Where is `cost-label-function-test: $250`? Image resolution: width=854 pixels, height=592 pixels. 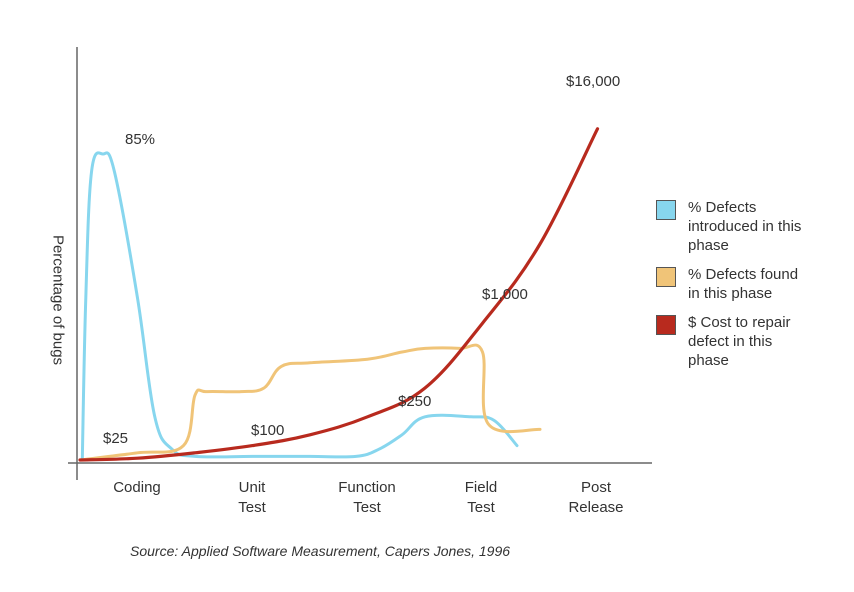
cost-label-function-test: $250 is located at coordinates (414, 401).